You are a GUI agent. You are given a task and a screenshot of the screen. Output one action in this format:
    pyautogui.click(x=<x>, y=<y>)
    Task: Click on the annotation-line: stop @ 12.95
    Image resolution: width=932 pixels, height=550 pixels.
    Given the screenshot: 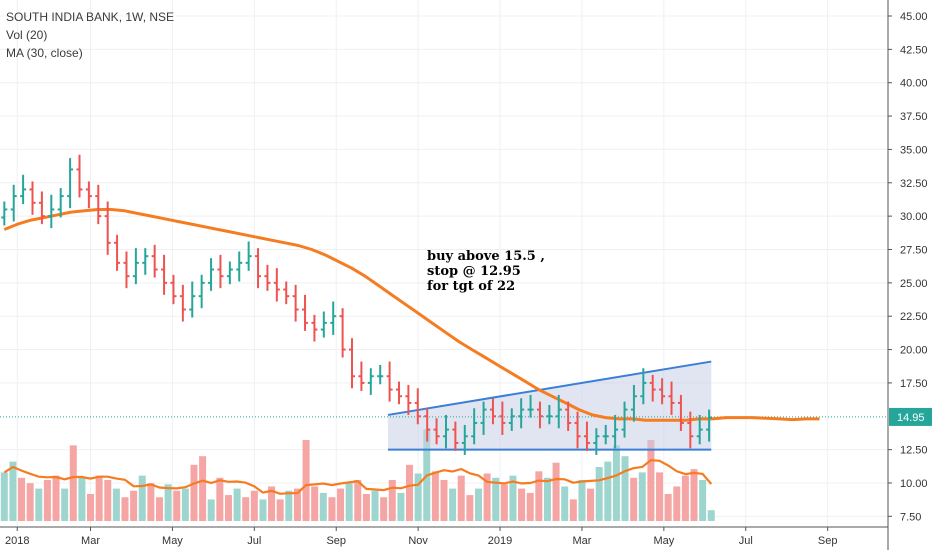 What is the action you would take?
    pyautogui.click(x=474, y=271)
    